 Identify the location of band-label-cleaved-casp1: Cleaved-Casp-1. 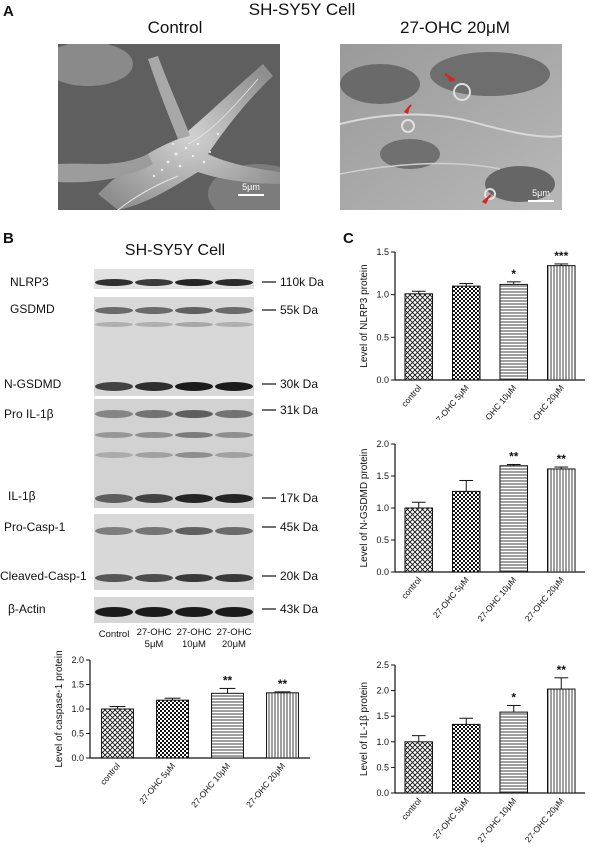
(43, 576).